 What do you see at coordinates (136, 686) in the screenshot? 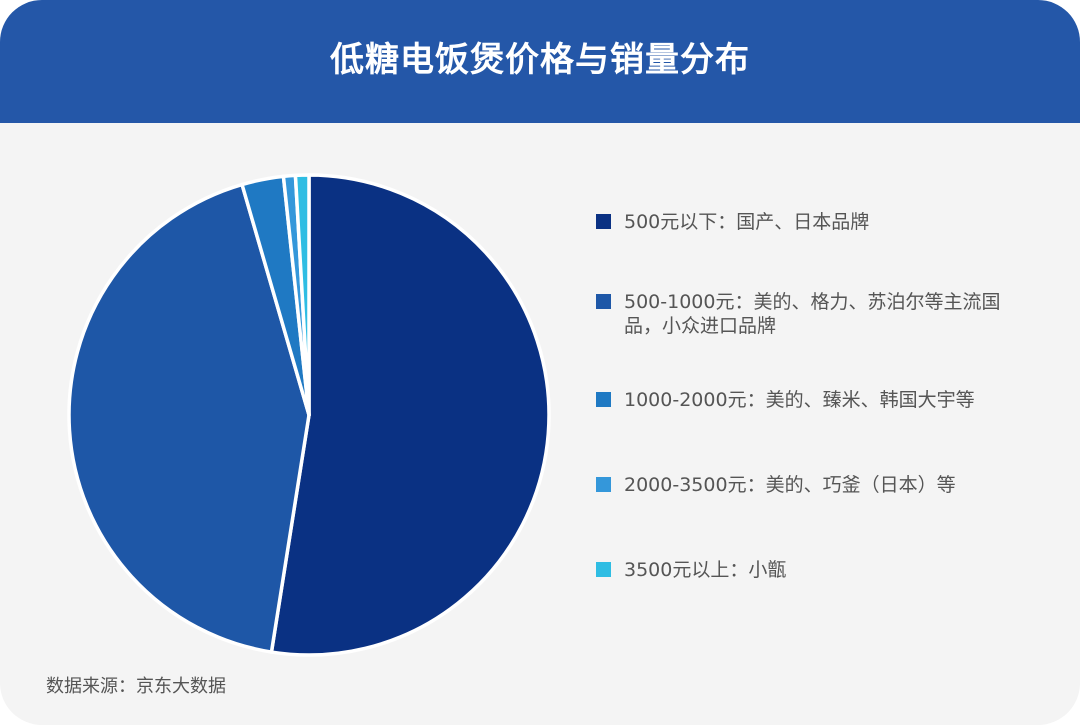
I see `data-source-note: 数据来源：京东大数据` at bounding box center [136, 686].